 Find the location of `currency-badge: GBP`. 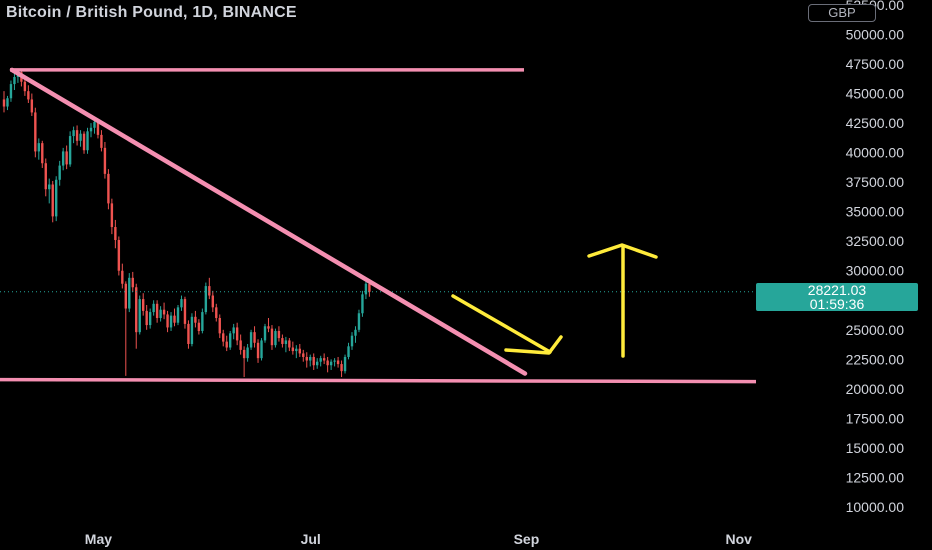

currency-badge: GBP is located at coordinates (842, 13).